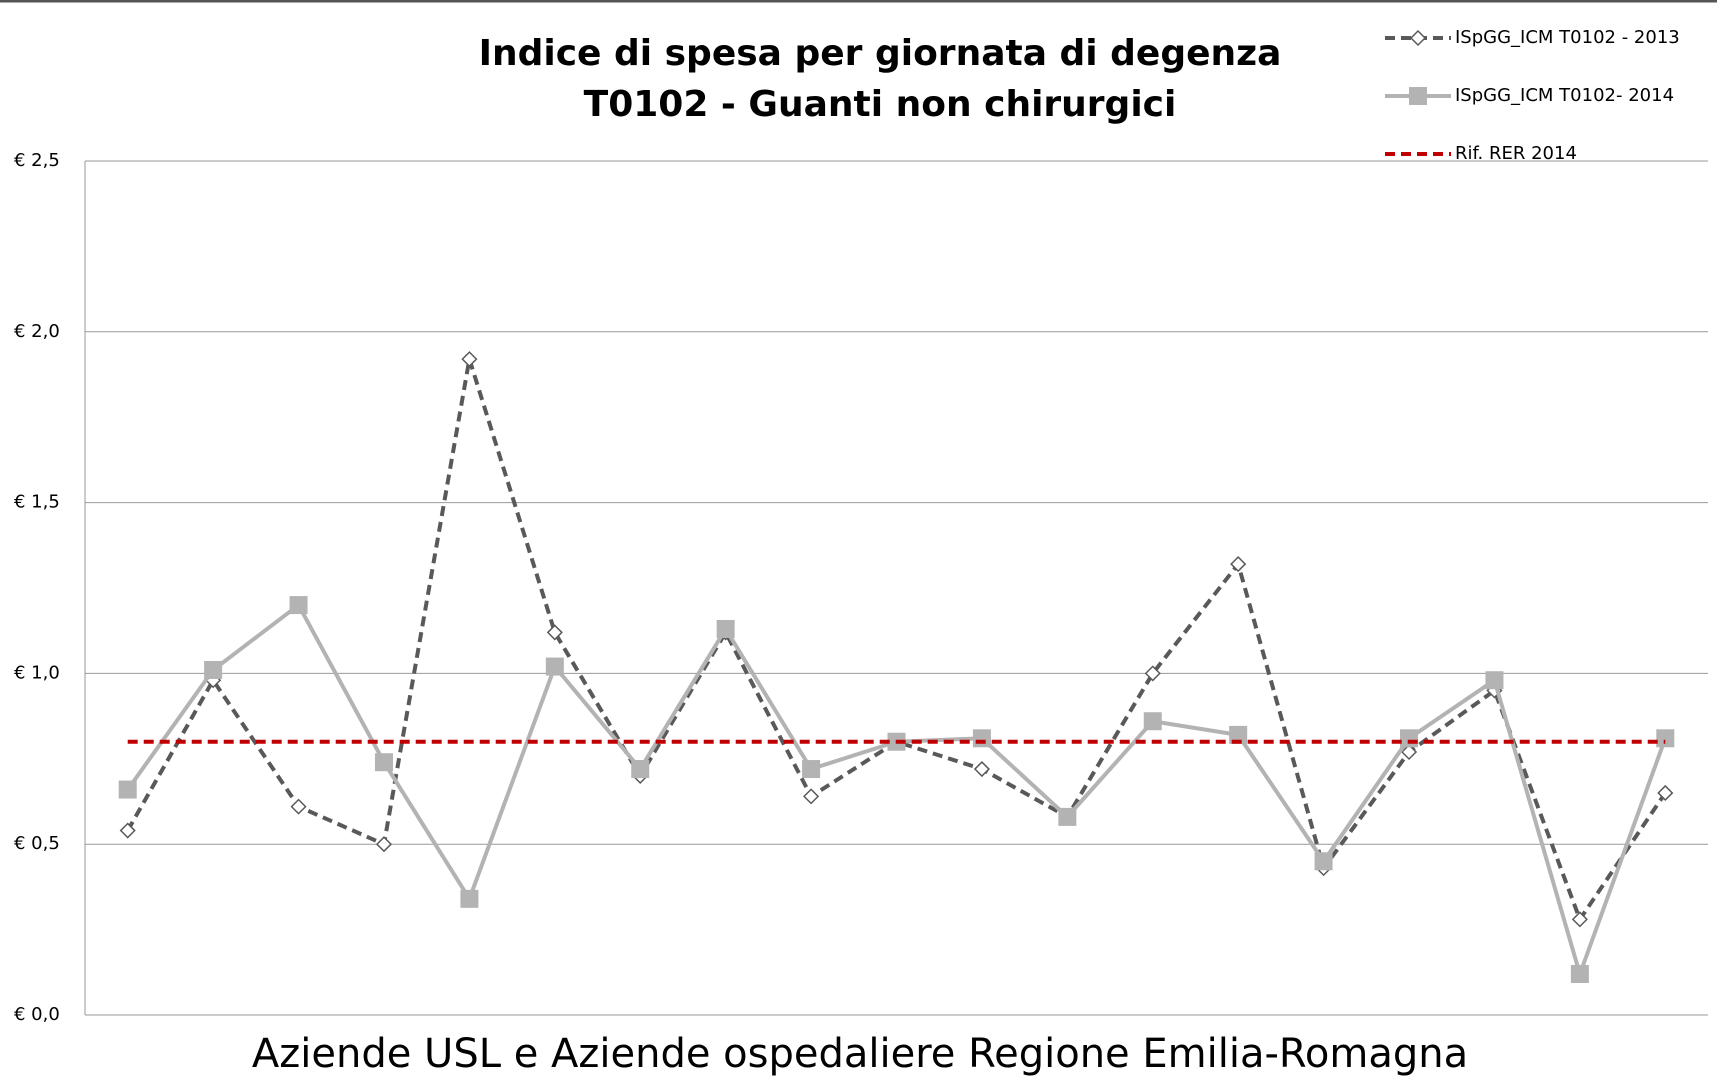  I want to click on y-tick-label: € 0,0, so click(37, 1014).